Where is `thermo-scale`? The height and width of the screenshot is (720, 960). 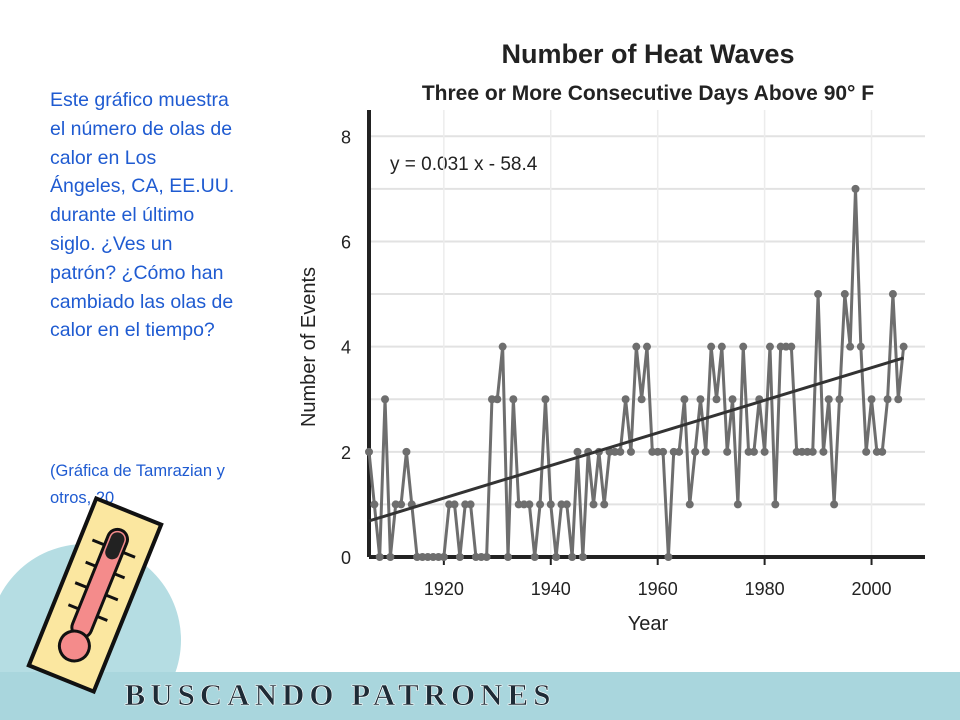 thermo-scale is located at coordinates (101, 580).